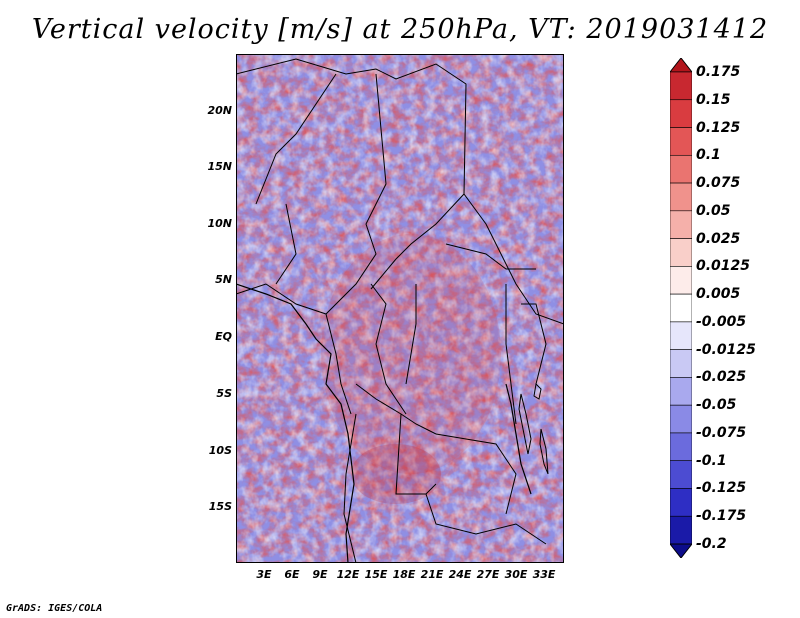 The height and width of the screenshot is (618, 800). What do you see at coordinates (711, 460) in the screenshot?
I see `colorbar-tick-label: -0.1` at bounding box center [711, 460].